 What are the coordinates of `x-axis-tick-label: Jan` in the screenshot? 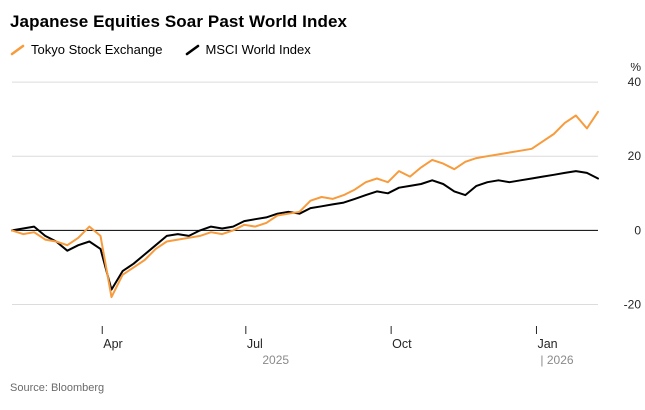 It's located at (547, 344).